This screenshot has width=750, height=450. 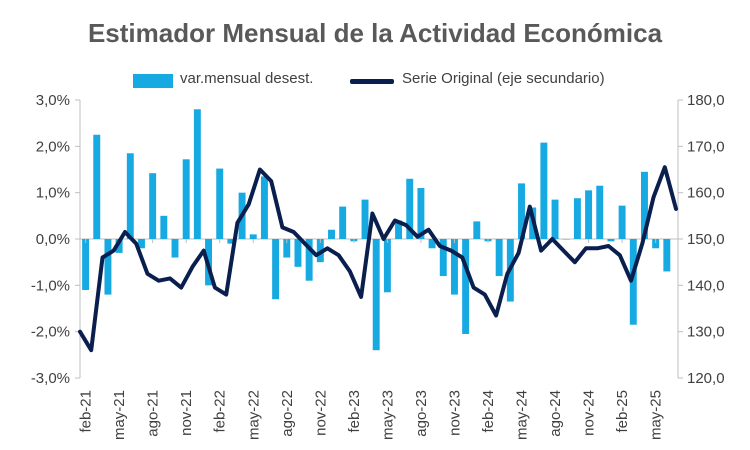 I want to click on y-left-tick-label: -2,0%, so click(x=50, y=332).